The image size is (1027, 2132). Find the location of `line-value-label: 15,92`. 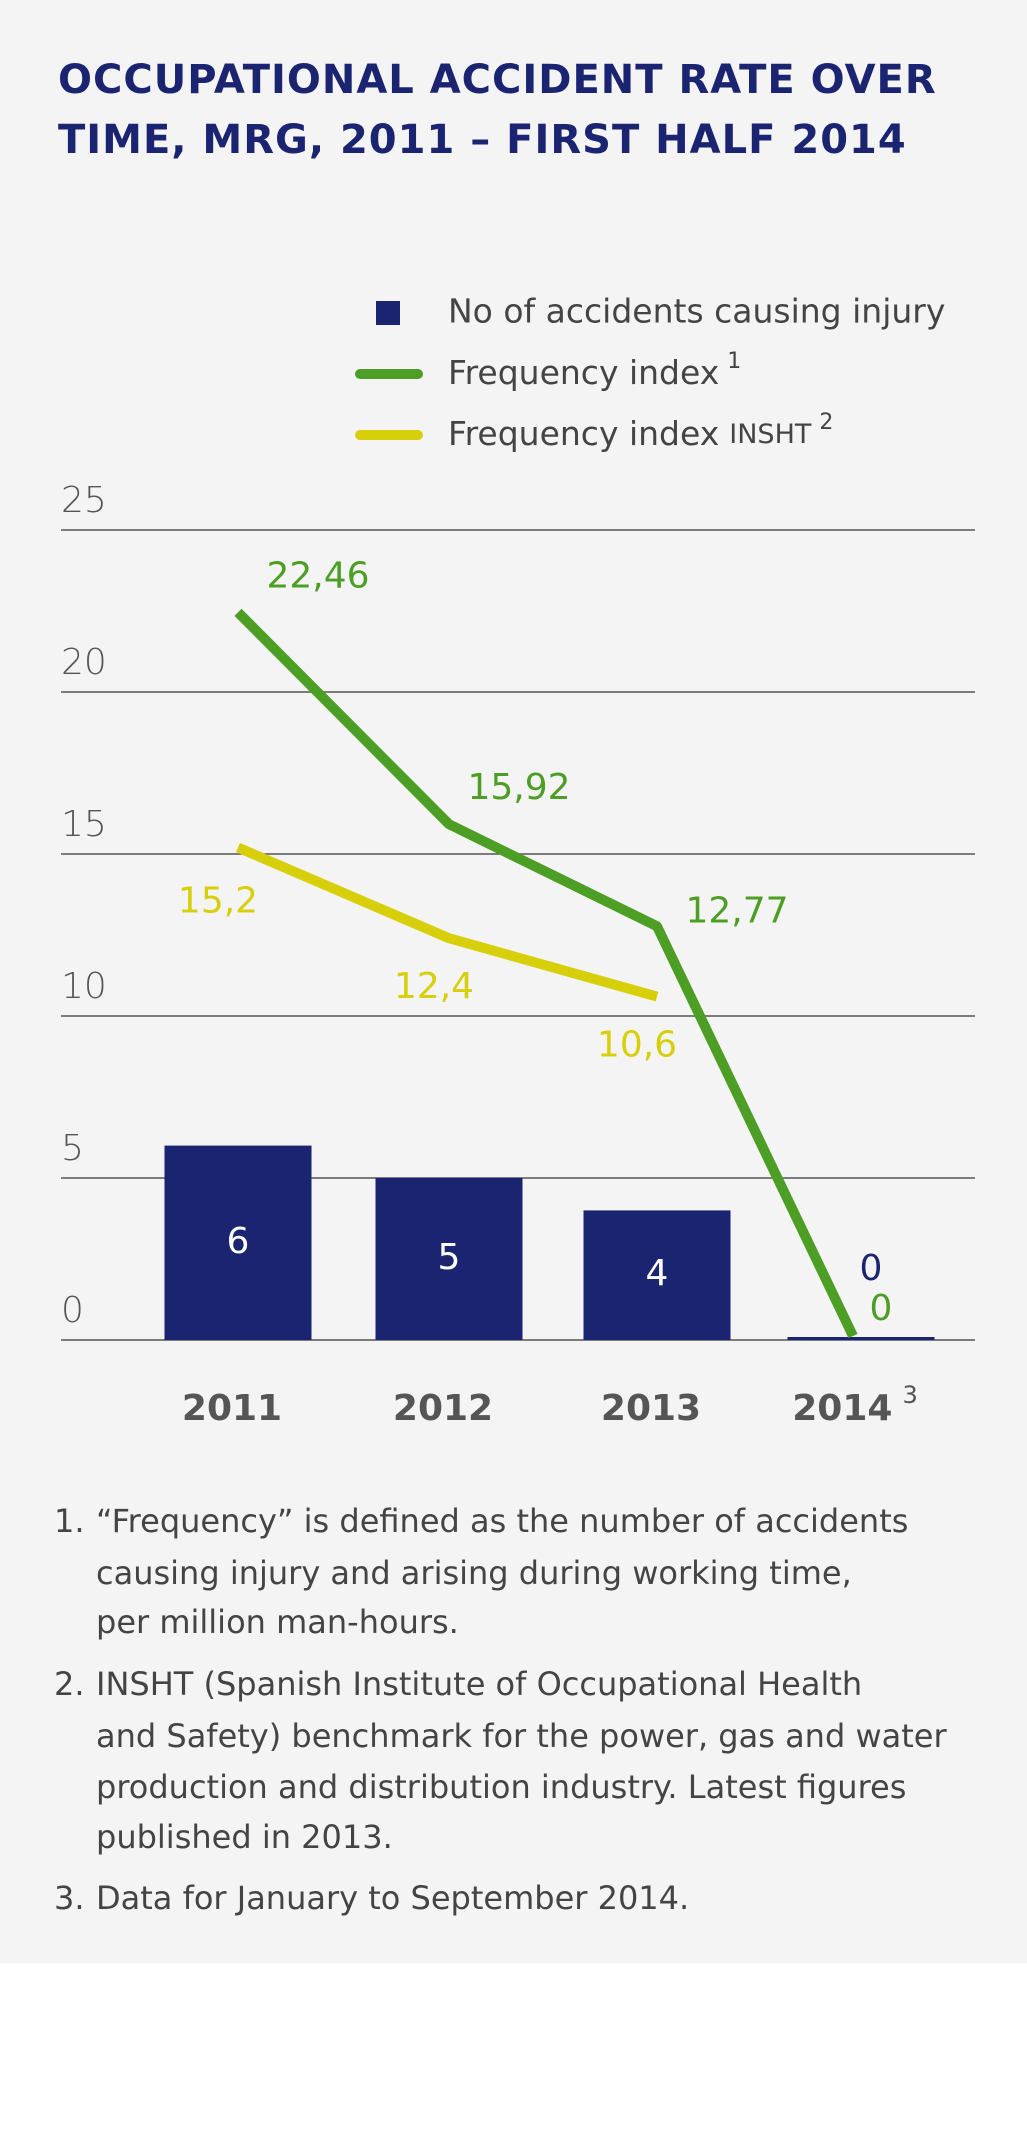

line-value-label: 15,92 is located at coordinates (518, 787).